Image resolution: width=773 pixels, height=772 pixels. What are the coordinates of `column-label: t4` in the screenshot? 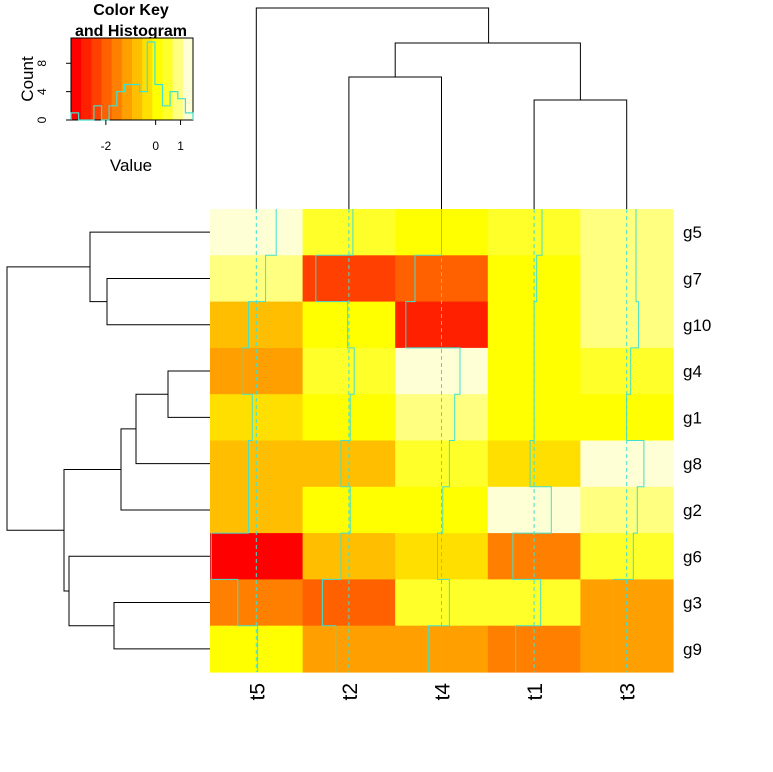 It's located at (443, 692).